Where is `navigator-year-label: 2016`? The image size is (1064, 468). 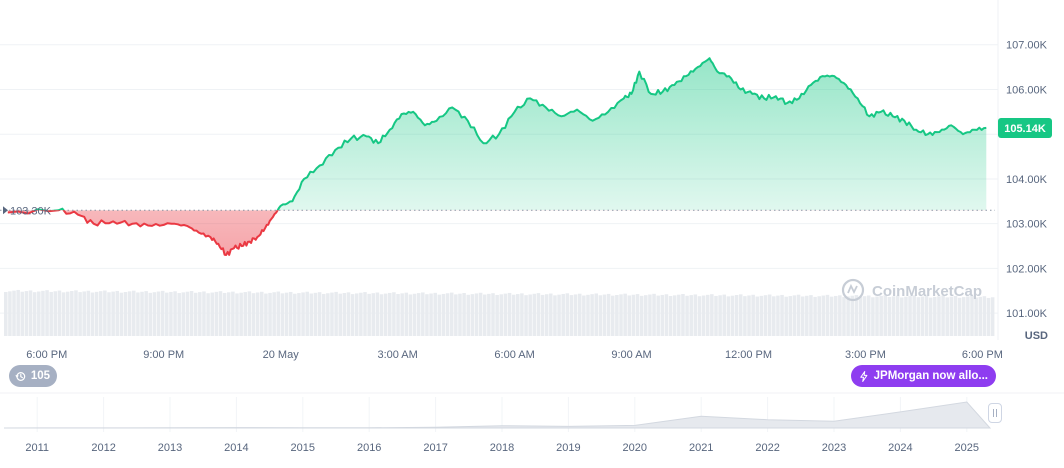
navigator-year-label: 2016 is located at coordinates (369, 448).